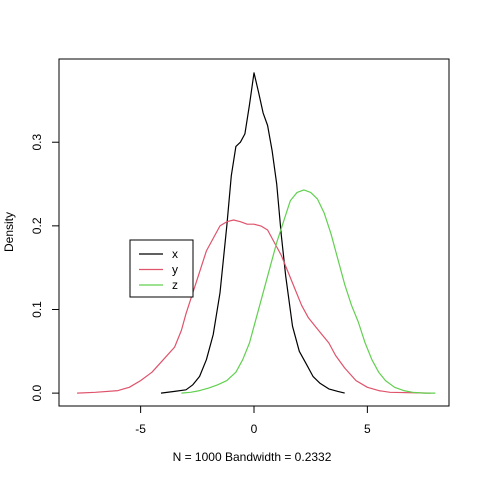  Describe the element at coordinates (367, 429) in the screenshot. I see `x-tick-label: 5` at that location.